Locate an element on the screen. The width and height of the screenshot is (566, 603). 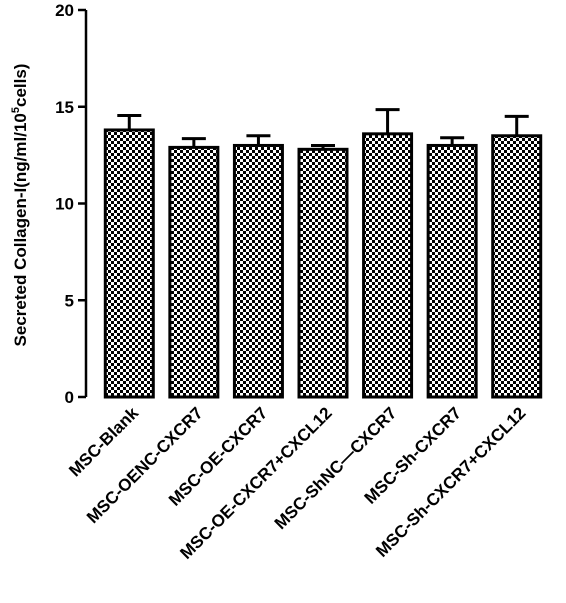
y-axis-title: Secreted Collagen-I(ng/ml/105cells) is located at coordinates (20, 205).